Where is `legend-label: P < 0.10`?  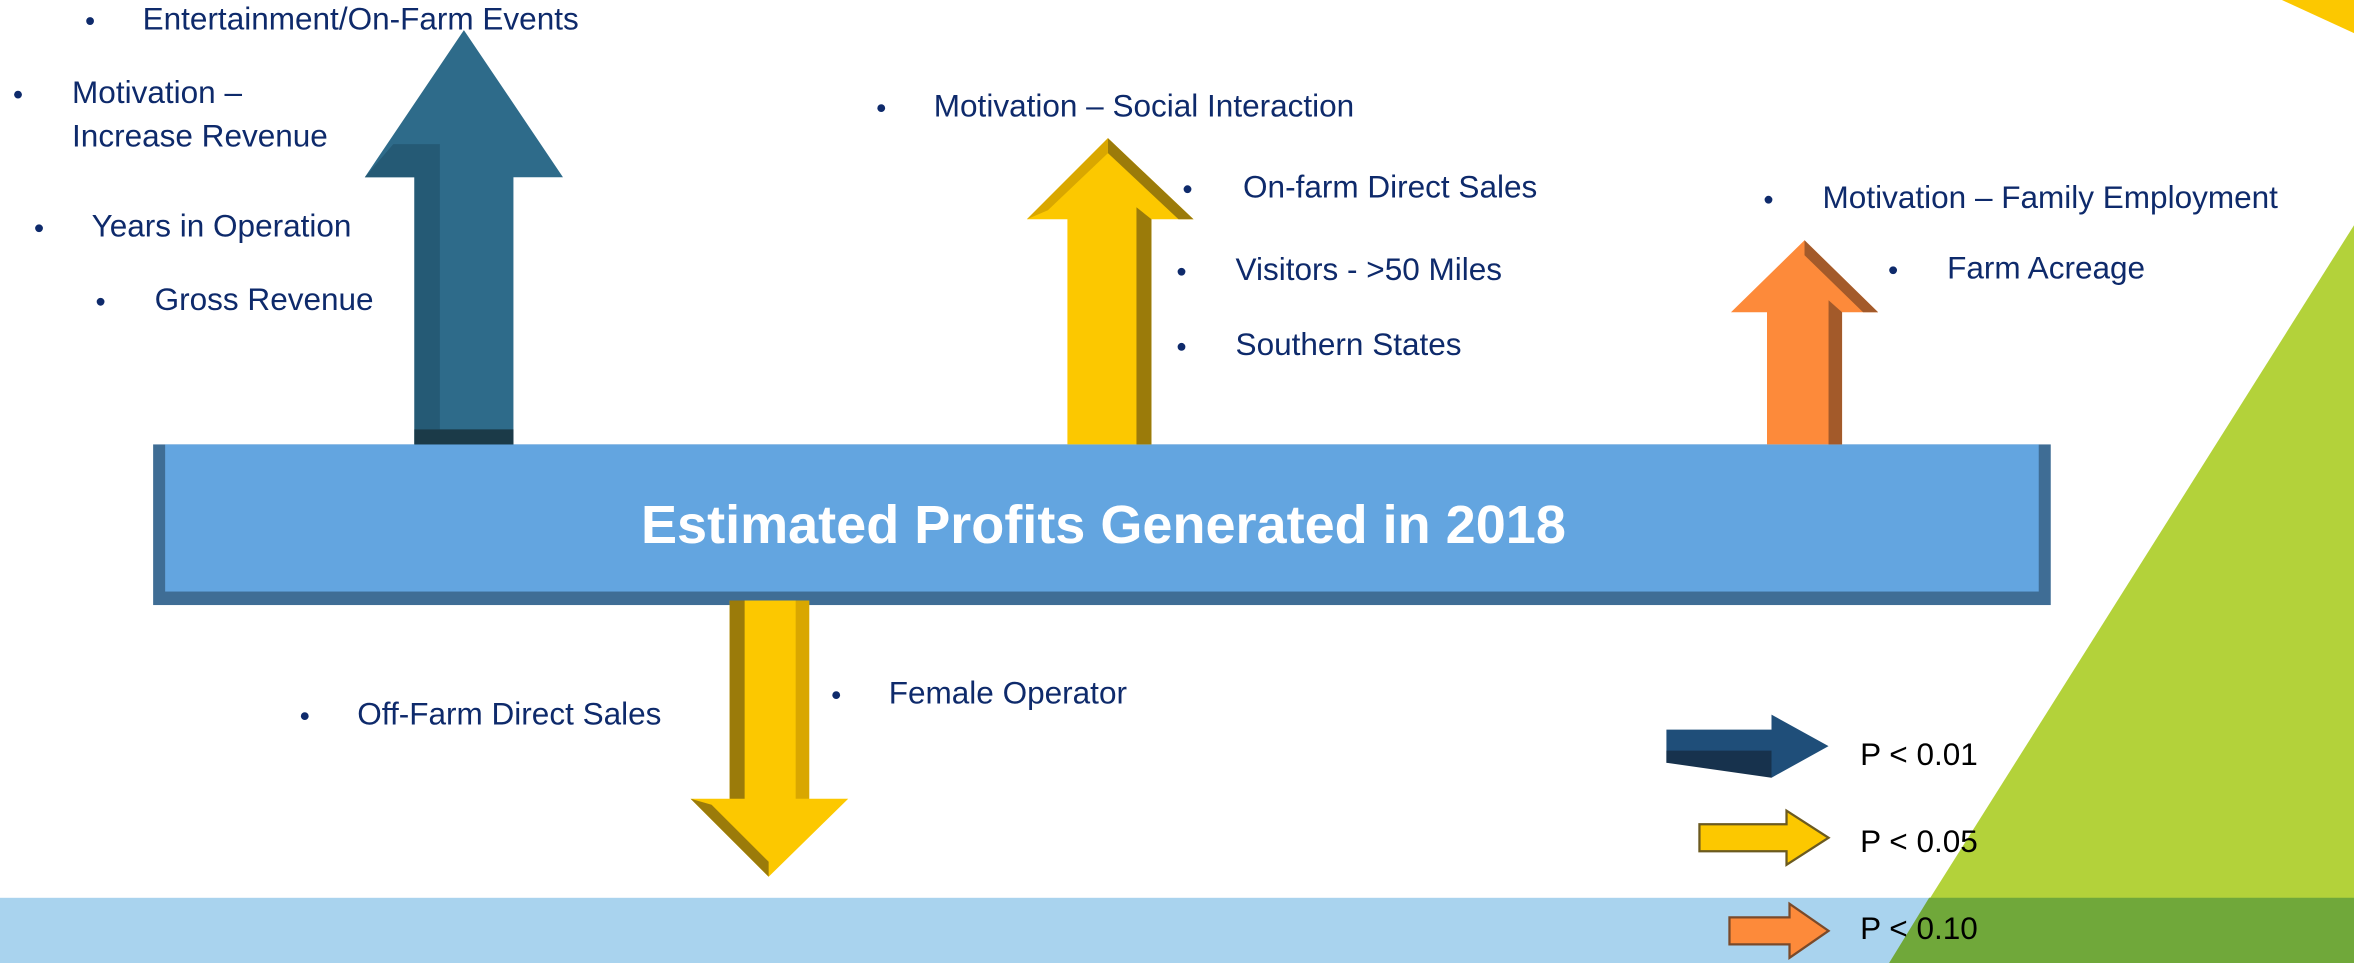
legend-label: P < 0.10 is located at coordinates (1919, 928).